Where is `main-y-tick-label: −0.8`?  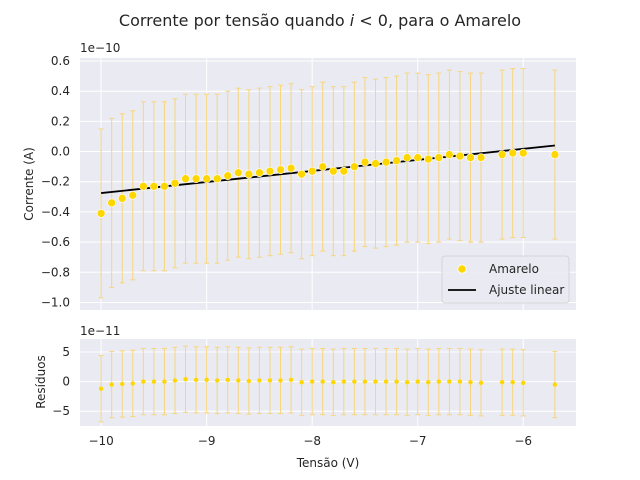
main-y-tick-label: −0.8 is located at coordinates (55, 272).